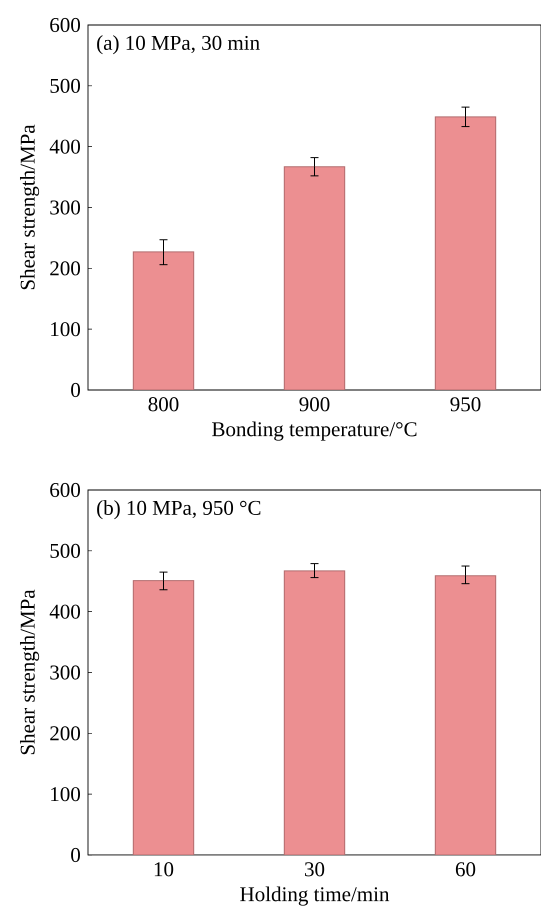 The height and width of the screenshot is (911, 541). What do you see at coordinates (314, 869) in the screenshot?
I see `x-tick-label: 30` at bounding box center [314, 869].